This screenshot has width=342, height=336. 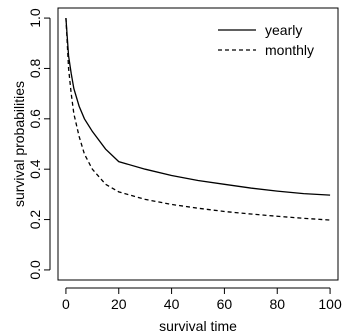 What do you see at coordinates (39, 144) in the screenshot?
I see `y-axis: 0.0 0.2 0.4 0.6 0.8 1.0` at bounding box center [39, 144].